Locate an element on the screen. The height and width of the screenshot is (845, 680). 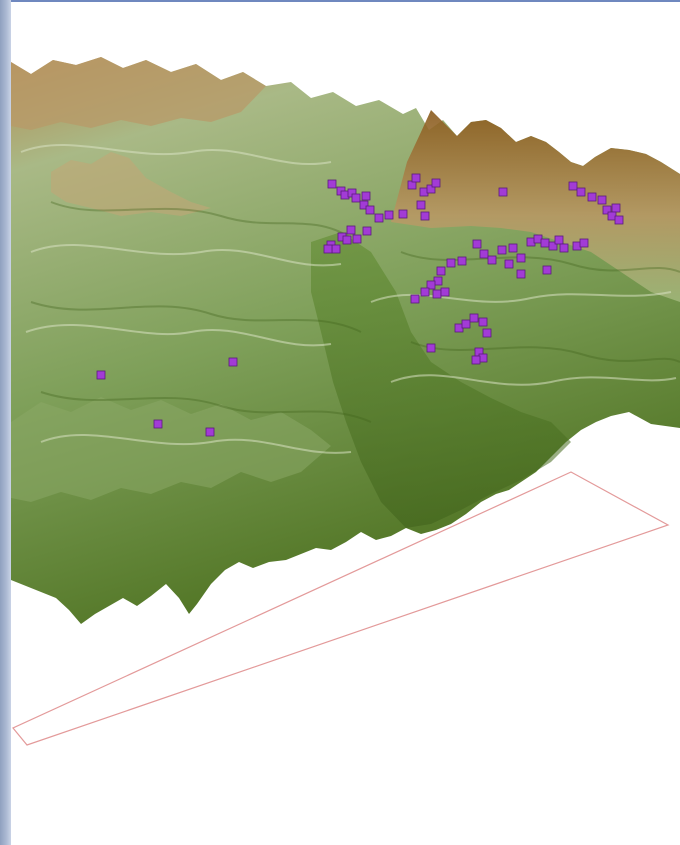
terrain-front-ridges is located at coordinates (171, 449).